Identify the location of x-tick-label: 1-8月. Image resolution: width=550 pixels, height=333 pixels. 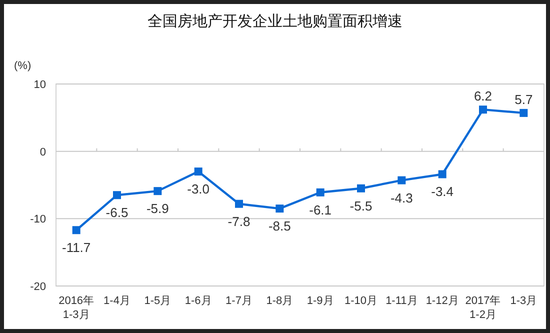
(280, 301).